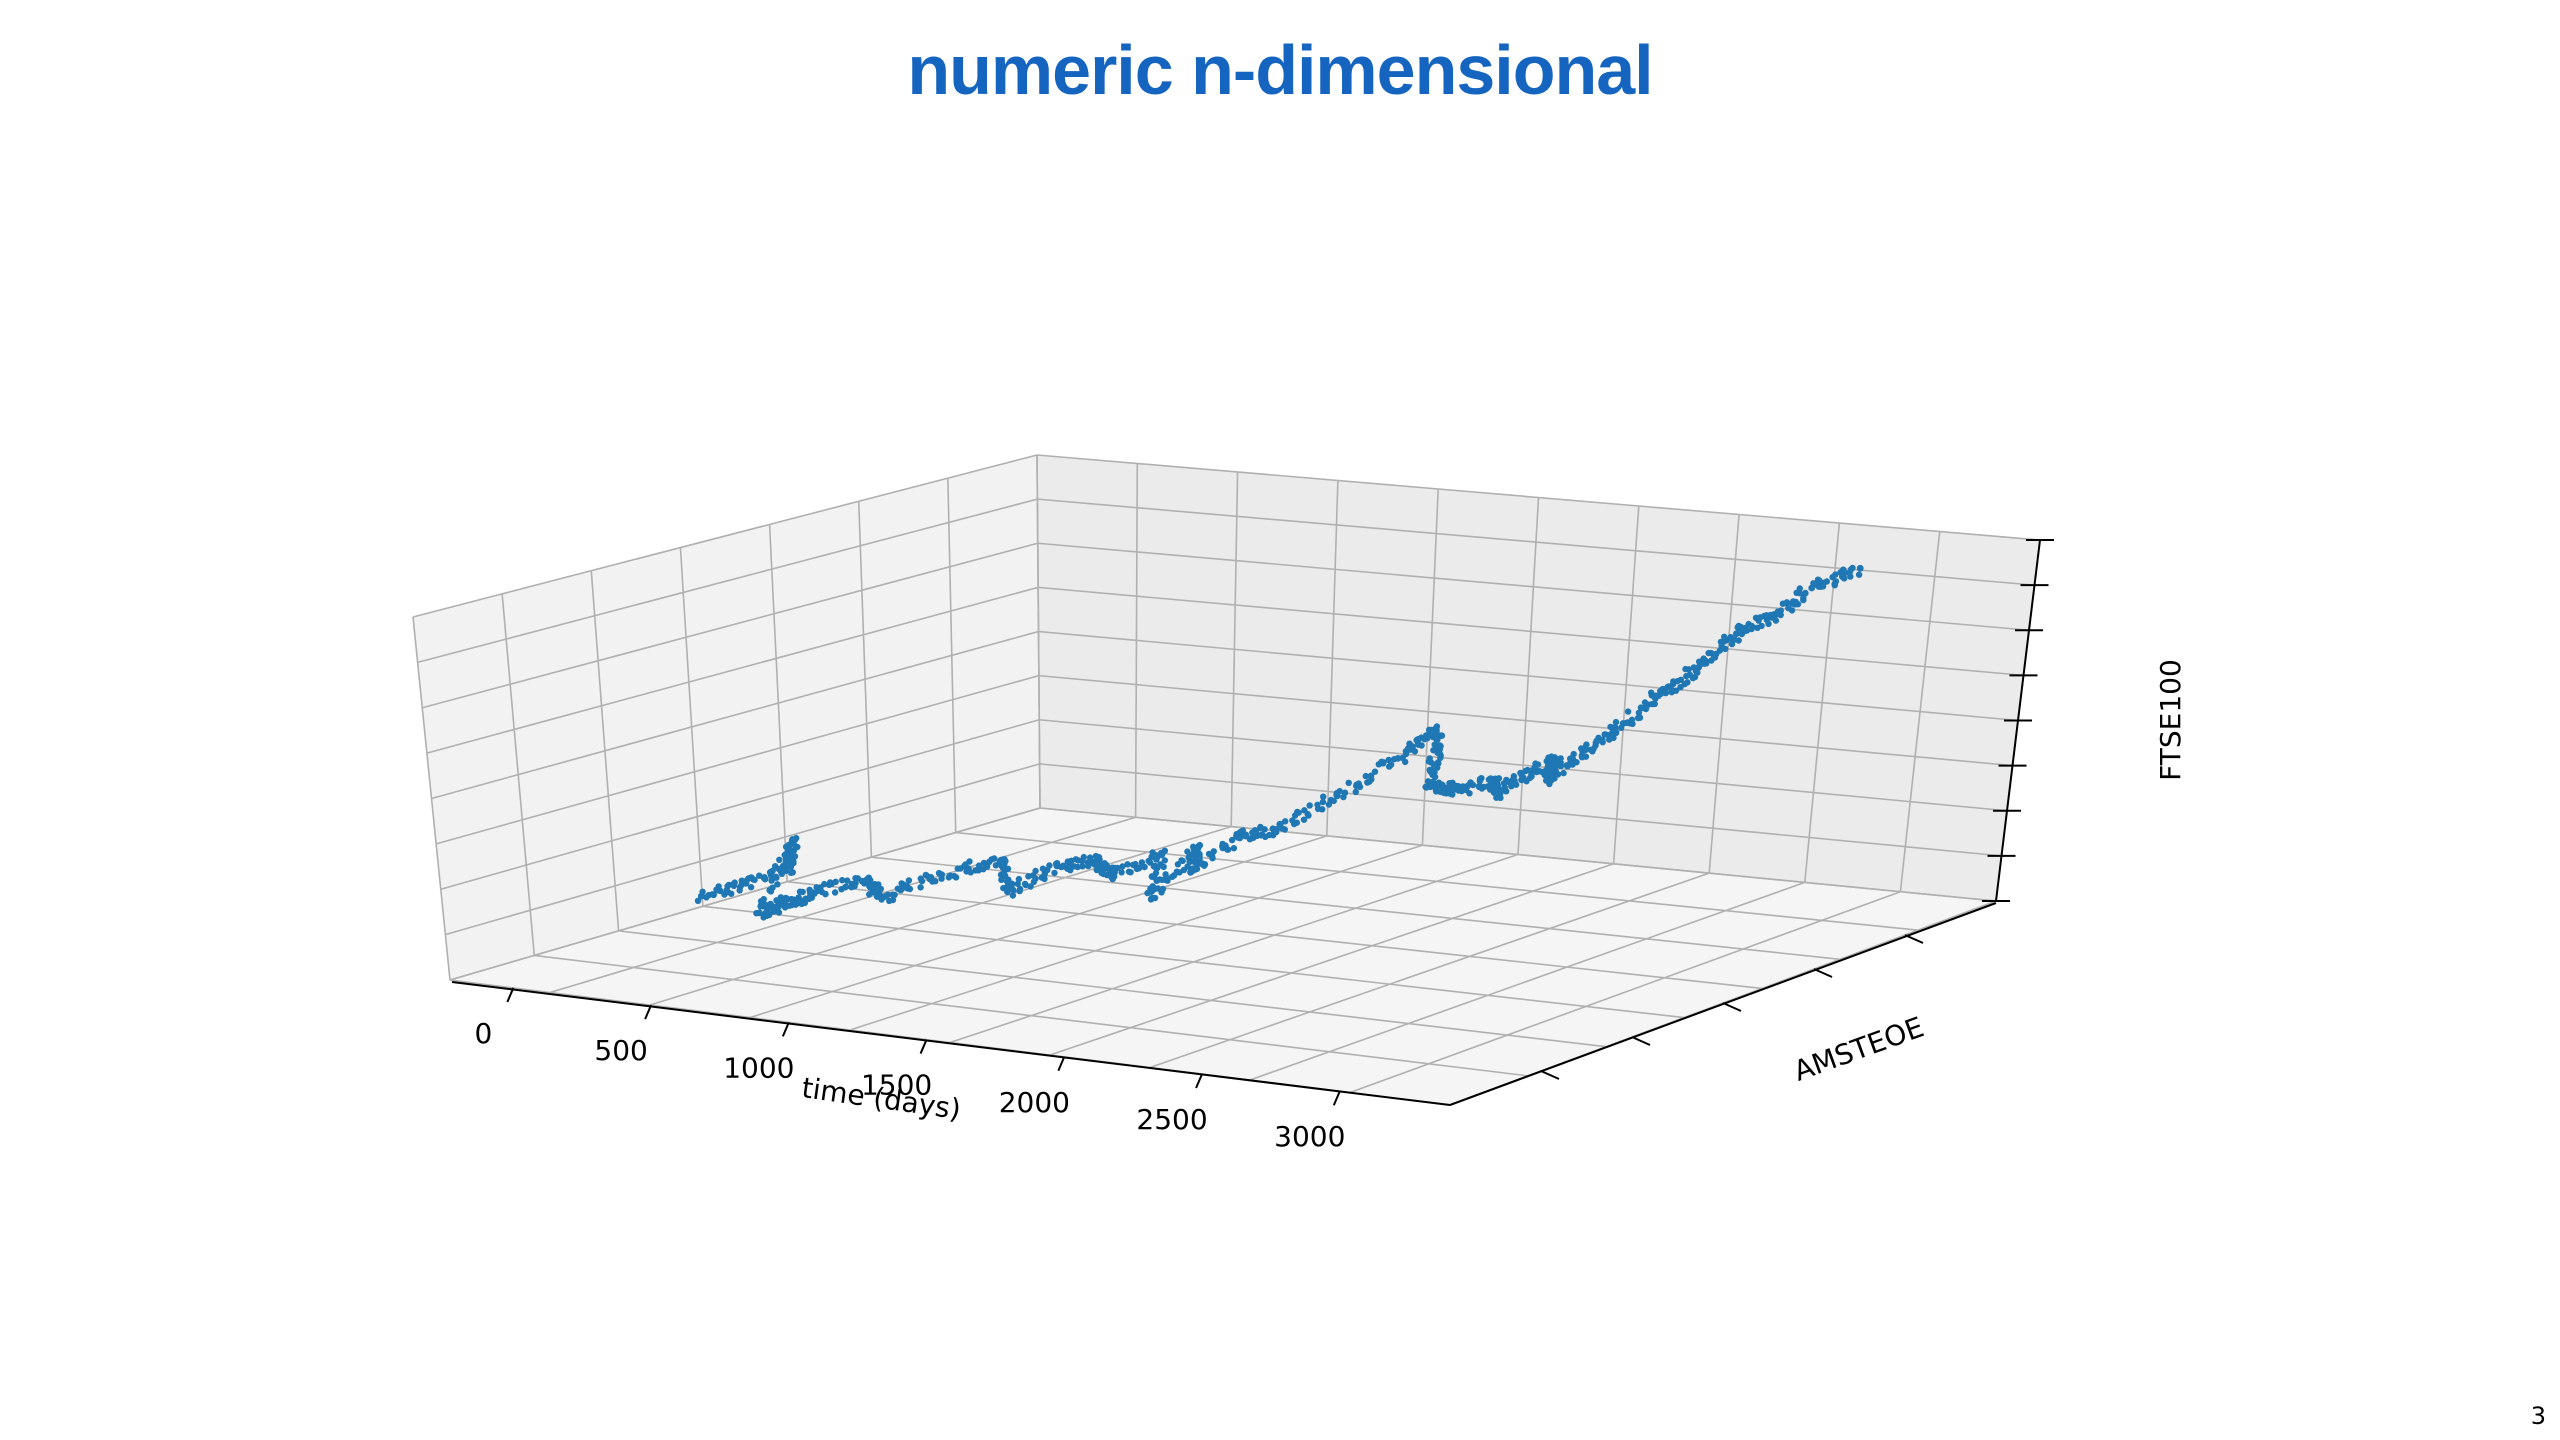 This screenshot has width=2560, height=1440. What do you see at coordinates (896, 1085) in the screenshot?
I see `x-tick-label: 1500` at bounding box center [896, 1085].